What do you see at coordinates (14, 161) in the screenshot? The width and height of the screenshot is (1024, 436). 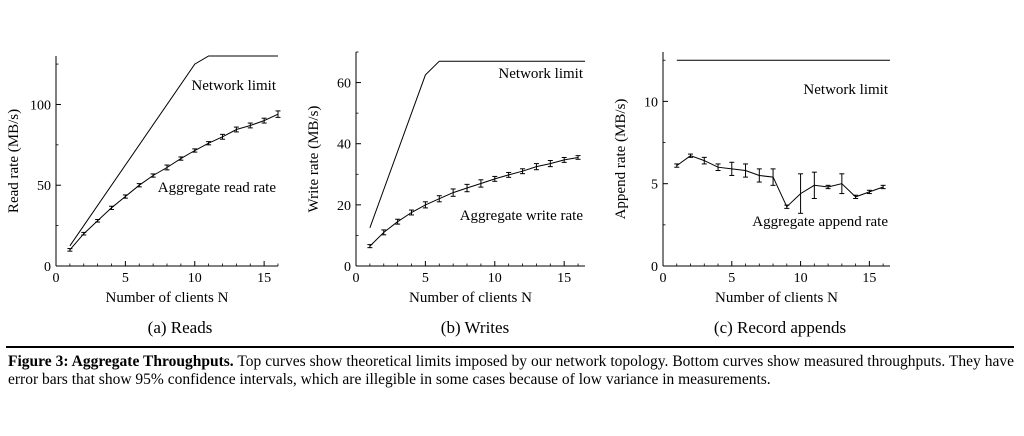 I see `y-axis-label: Read rate (MB/s)` at bounding box center [14, 161].